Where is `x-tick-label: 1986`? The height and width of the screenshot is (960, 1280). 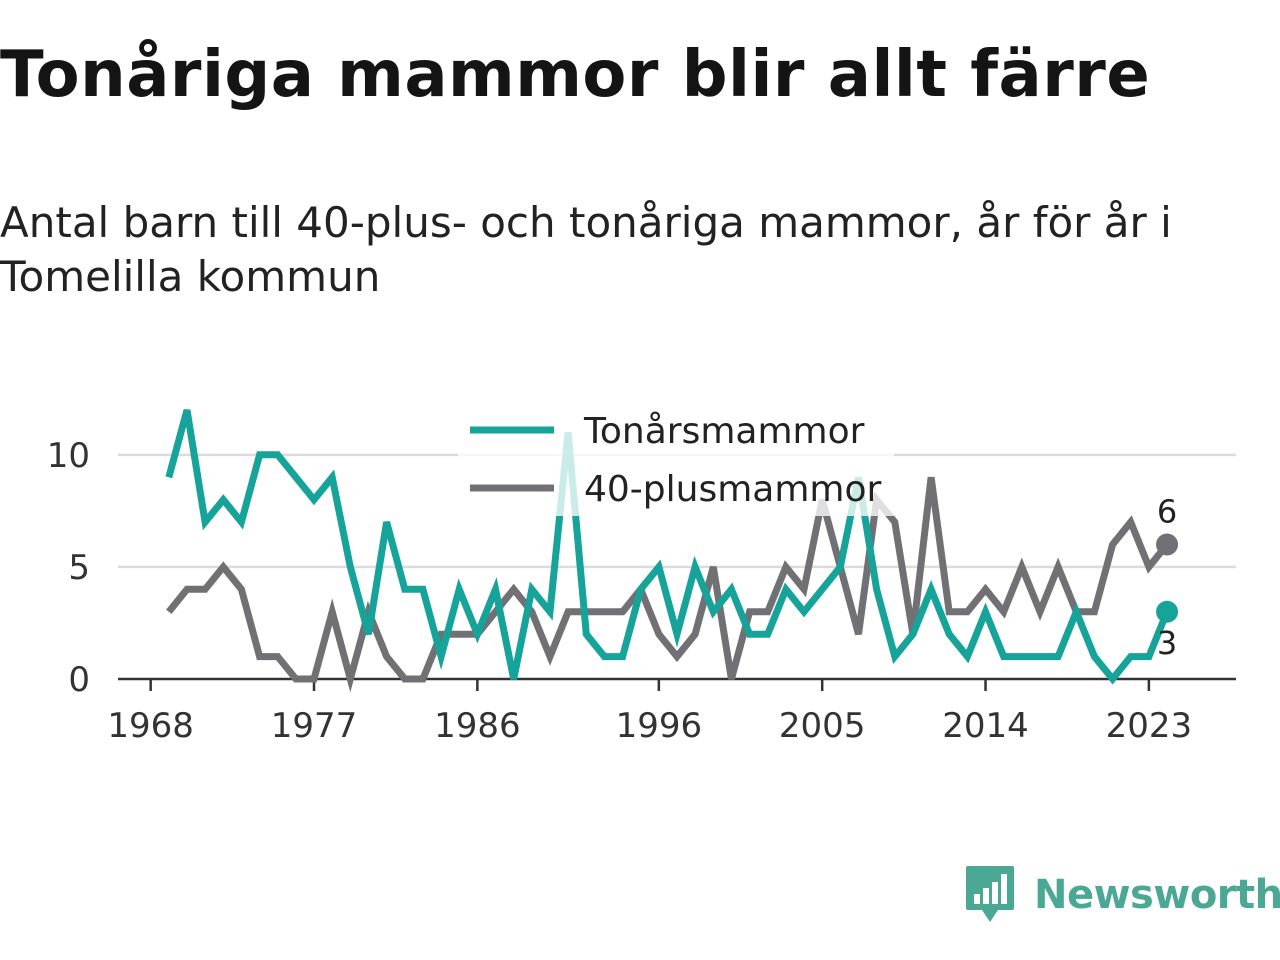 x-tick-label: 1986 is located at coordinates (477, 726).